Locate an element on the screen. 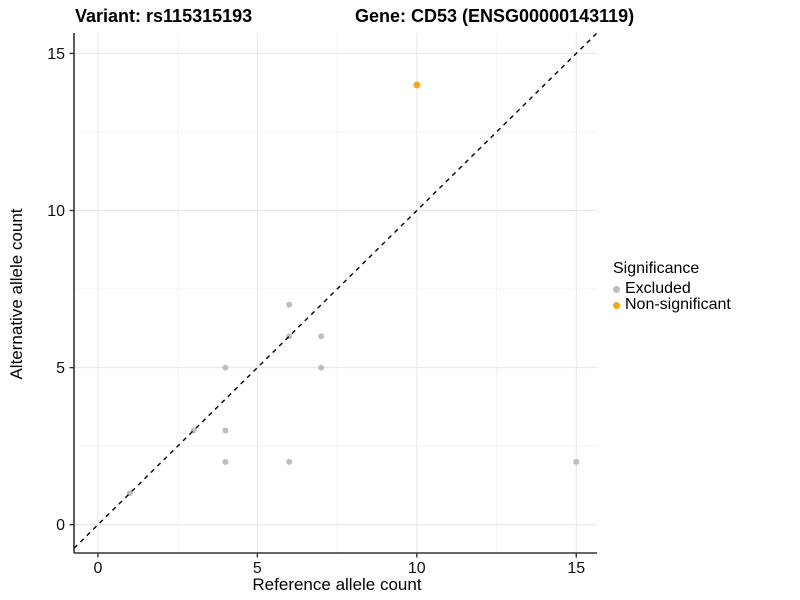 Image resolution: width=800 pixels, height=600 pixels. x-axis-label: Reference allele count is located at coordinates (337, 584).